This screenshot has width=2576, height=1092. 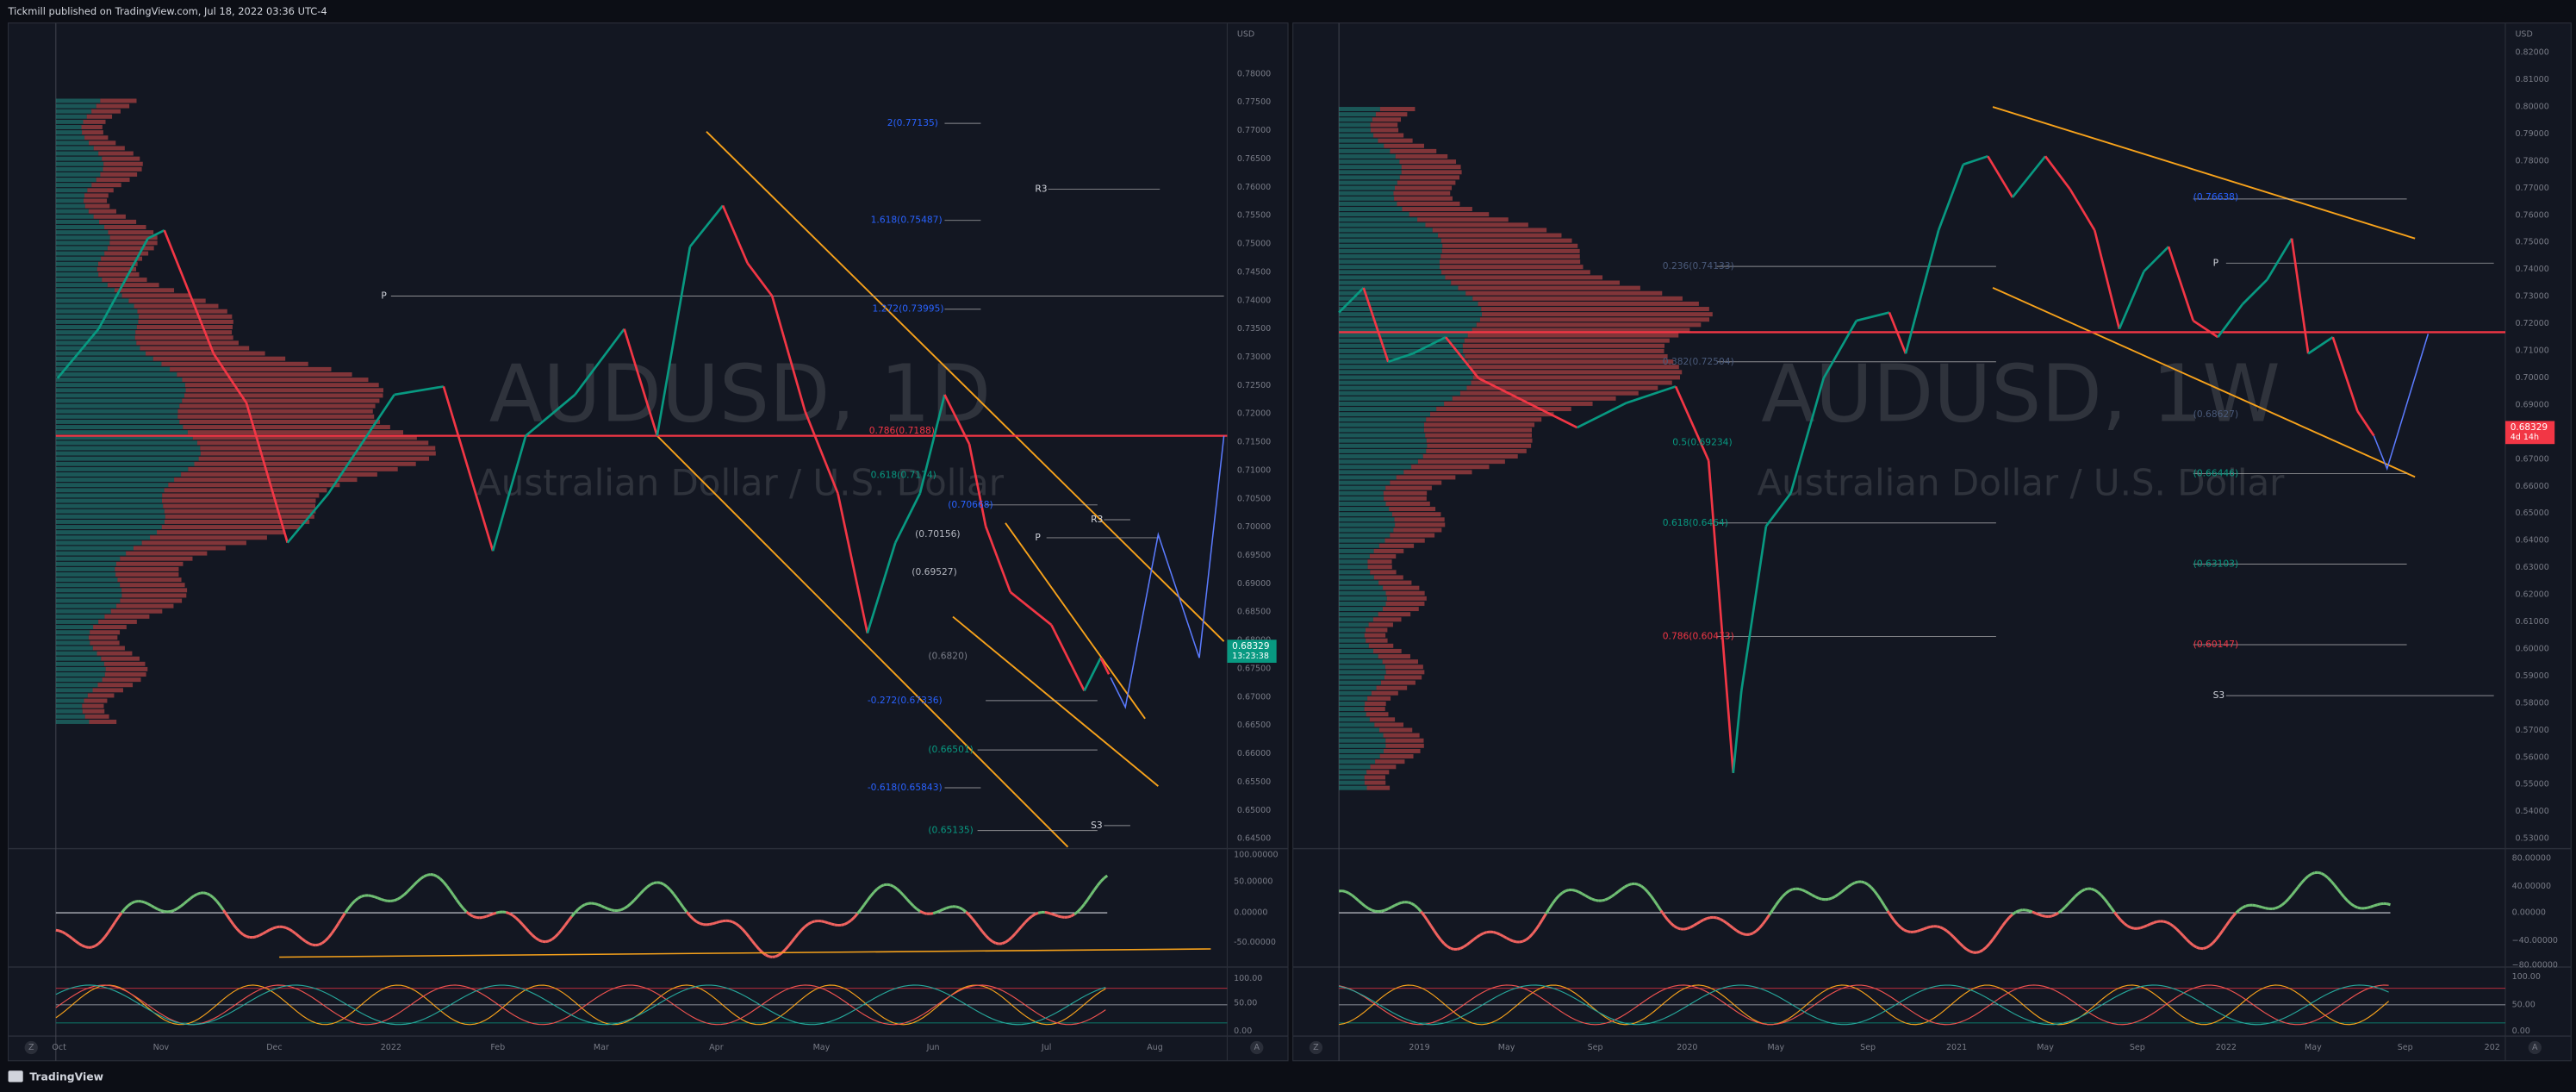 I want to click on rsi-axis-label: 0.00000, so click(x=1251, y=913).